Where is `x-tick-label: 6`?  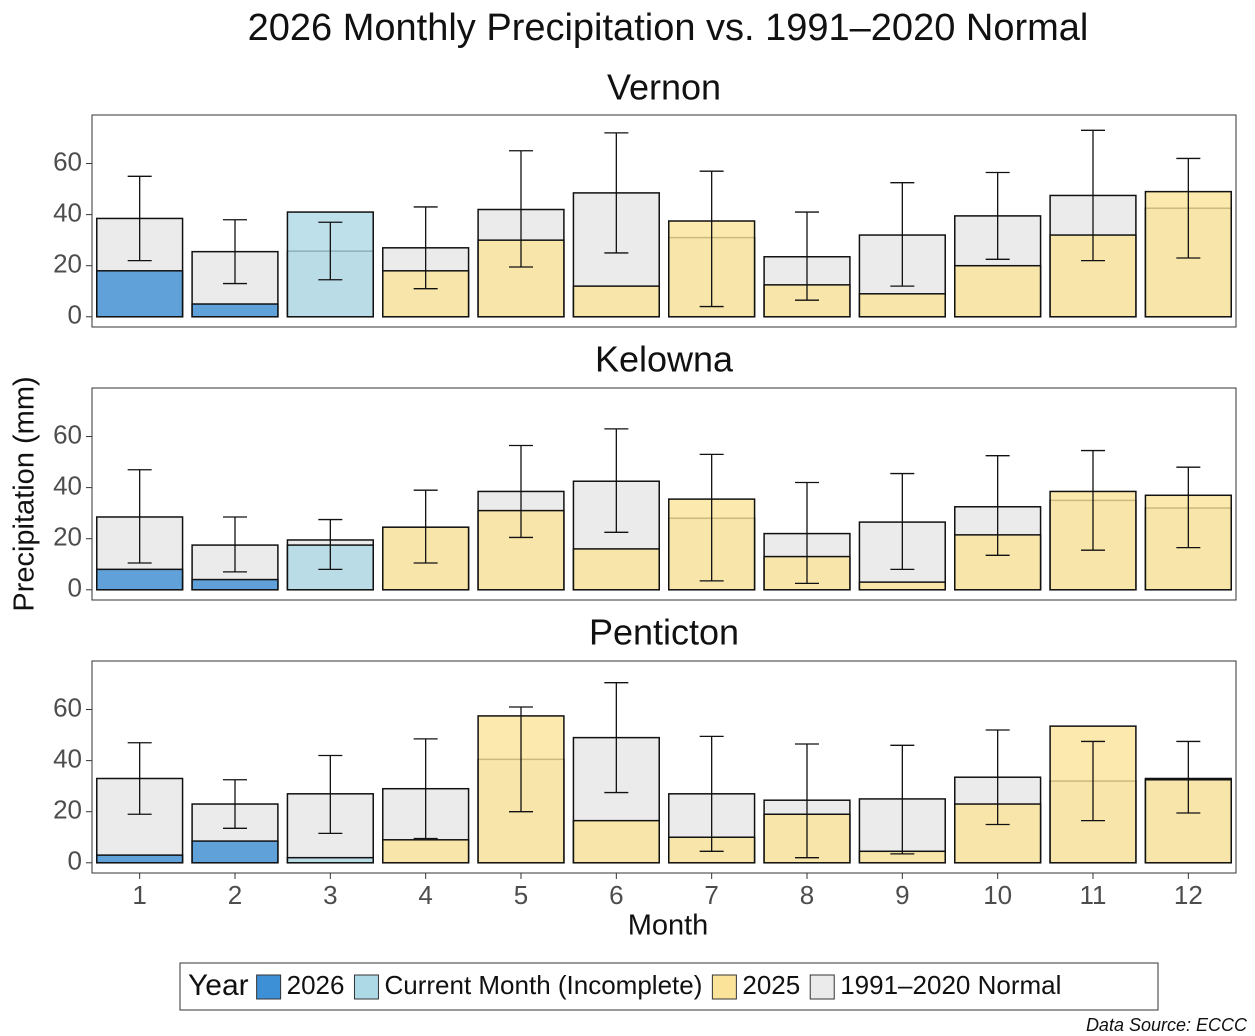 x-tick-label: 6 is located at coordinates (616, 895).